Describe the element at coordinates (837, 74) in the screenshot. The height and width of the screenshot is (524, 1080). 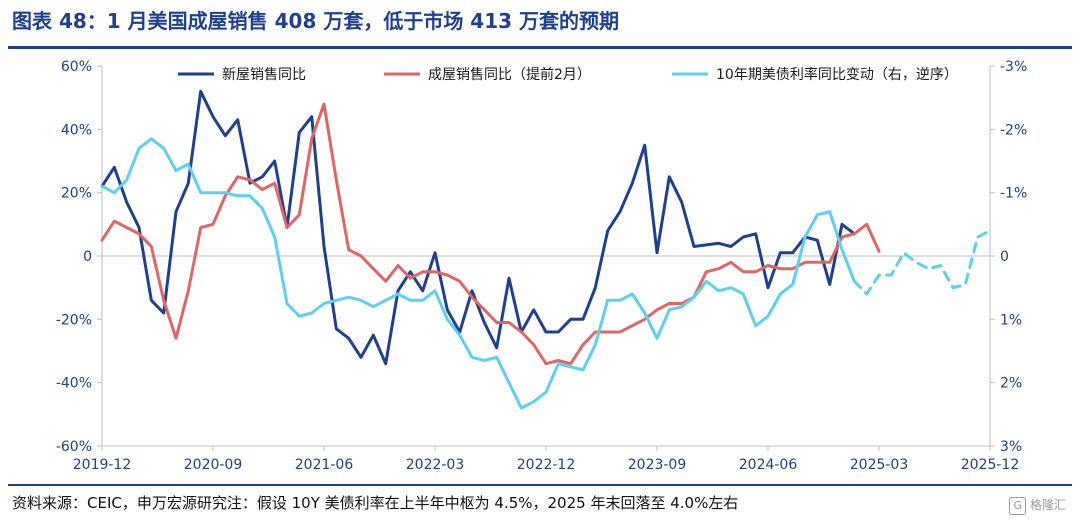
I see `legend-label-2: 10年期美债利率同比变动（右，逆序）` at that location.